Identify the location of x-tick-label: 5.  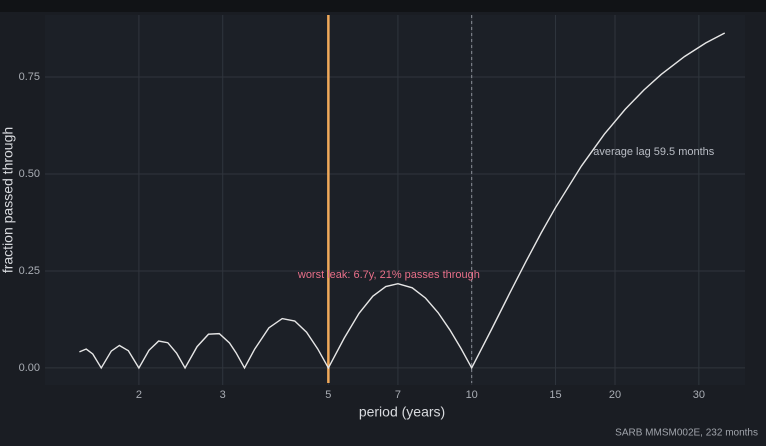
(328, 395).